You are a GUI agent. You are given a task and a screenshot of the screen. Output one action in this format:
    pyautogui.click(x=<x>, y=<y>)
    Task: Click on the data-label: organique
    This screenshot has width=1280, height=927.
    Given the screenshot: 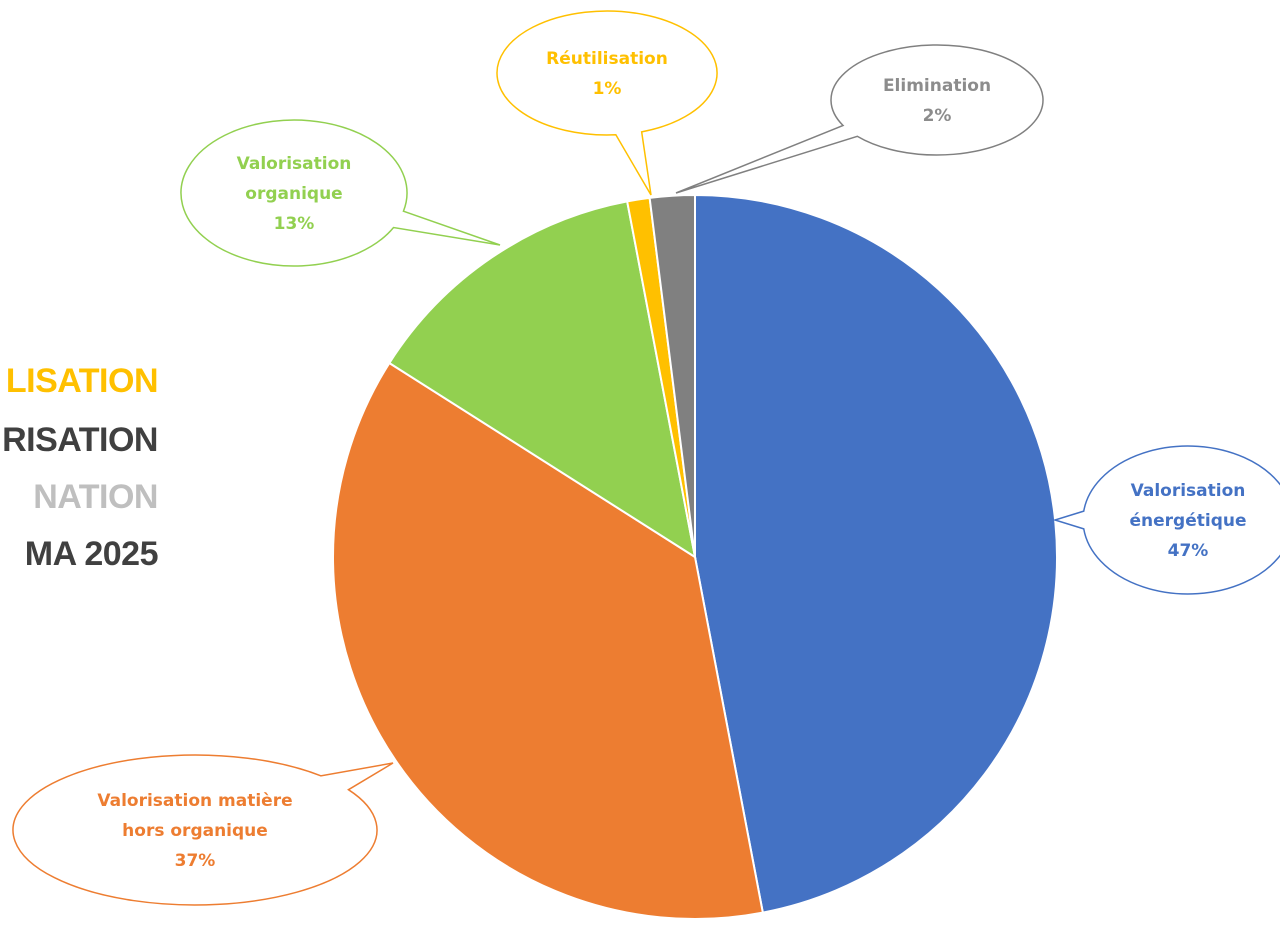 What is the action you would take?
    pyautogui.click(x=293, y=194)
    